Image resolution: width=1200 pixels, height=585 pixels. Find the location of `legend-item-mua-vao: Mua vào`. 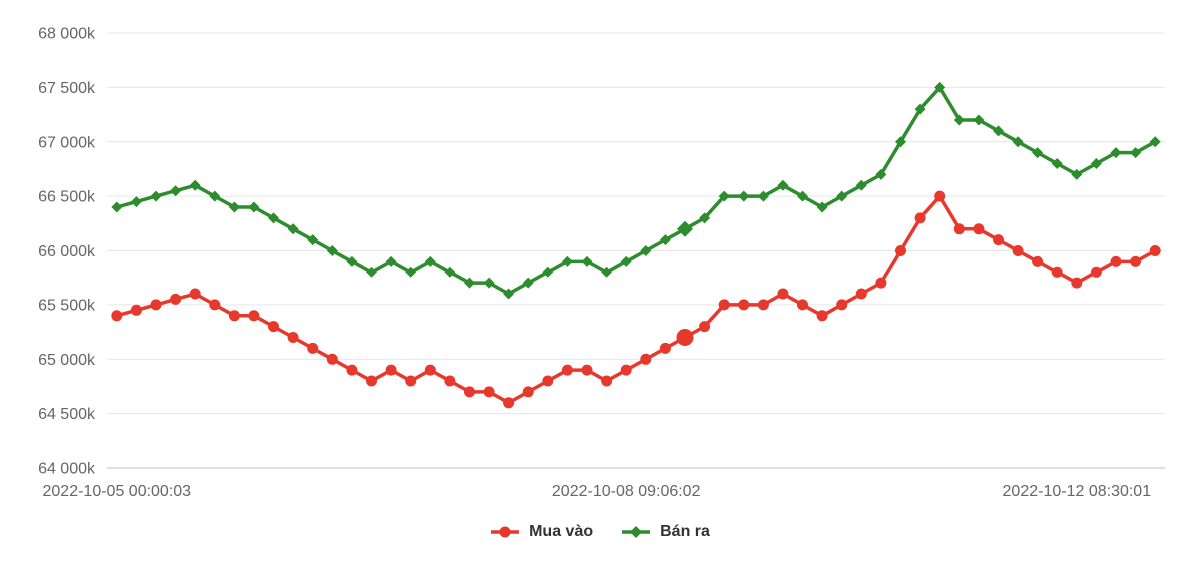

legend-item-mua-vao: Mua vào is located at coordinates (541, 532).